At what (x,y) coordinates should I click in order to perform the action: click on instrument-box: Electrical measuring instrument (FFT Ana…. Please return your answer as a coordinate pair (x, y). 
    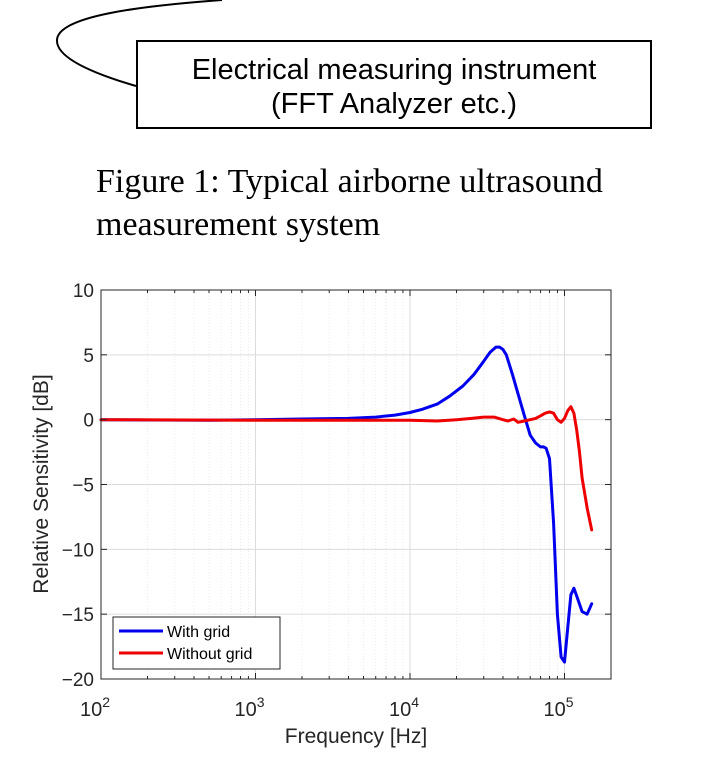
    Looking at the image, I should click on (394, 84).